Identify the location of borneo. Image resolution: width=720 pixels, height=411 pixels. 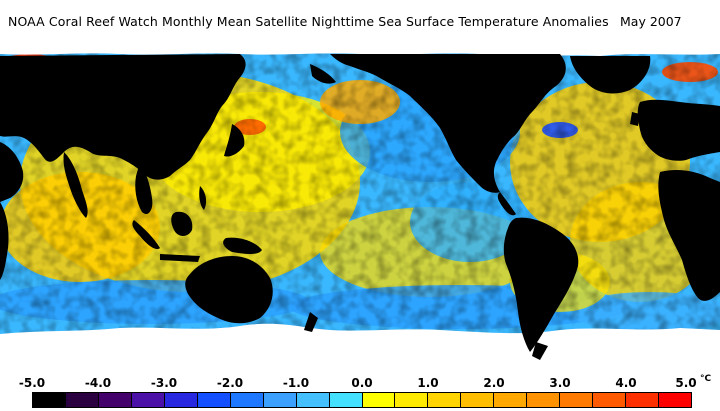
(182, 223).